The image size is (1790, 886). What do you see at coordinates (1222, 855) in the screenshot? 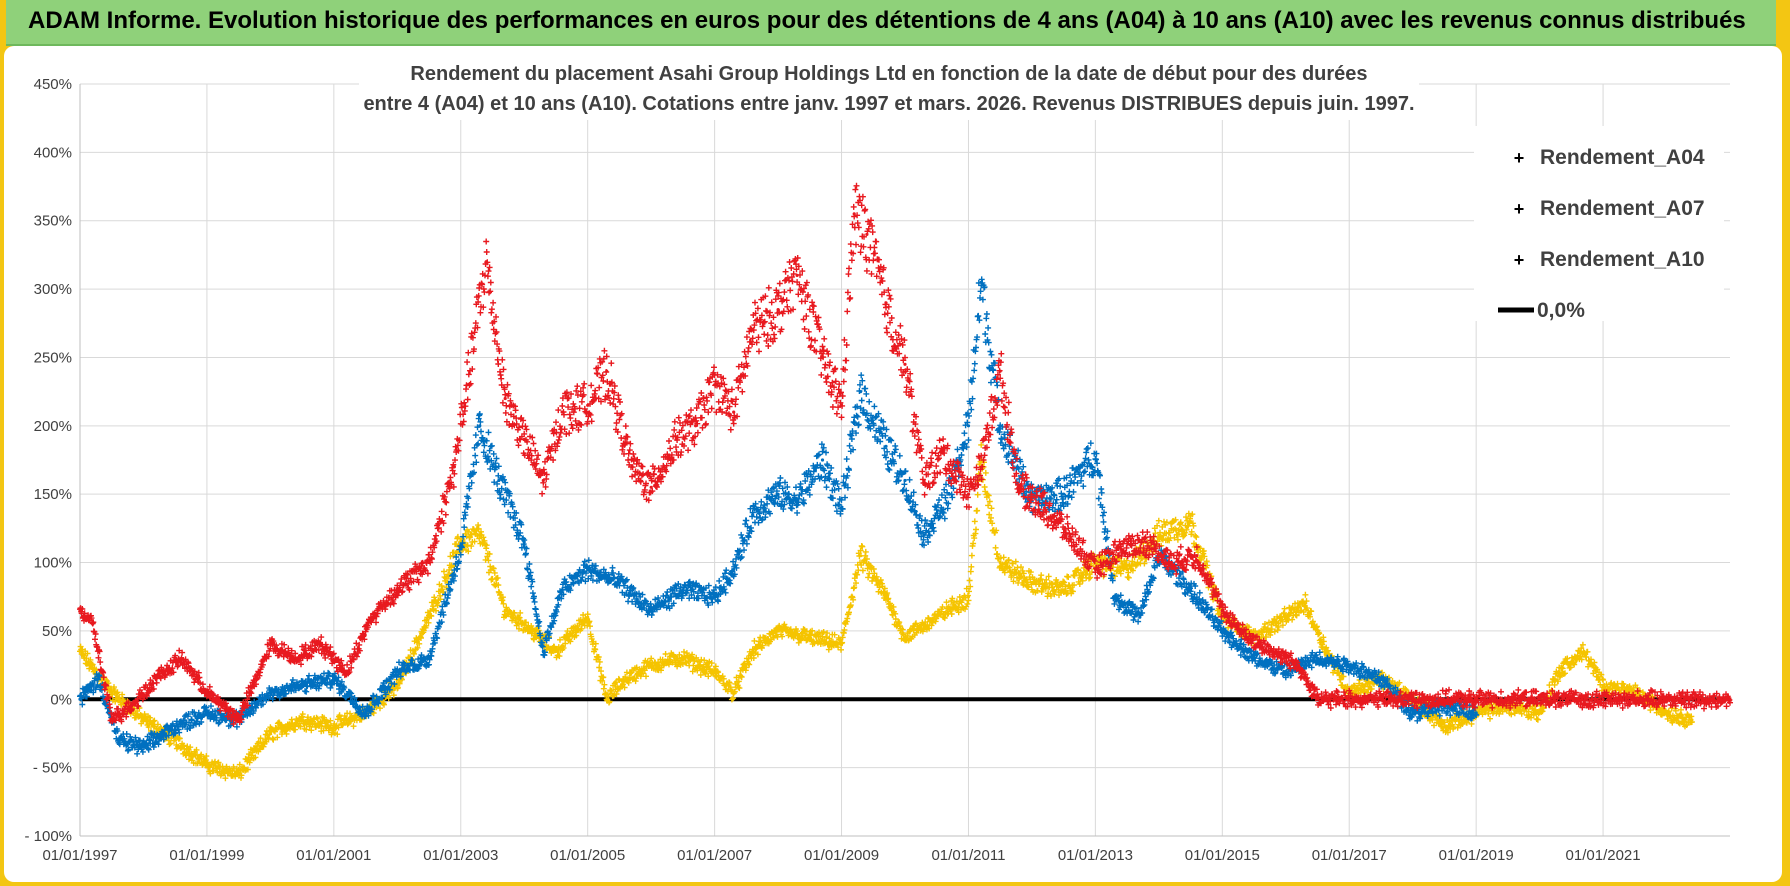
I see `x-tick-label: 01/01/2015` at bounding box center [1222, 855].